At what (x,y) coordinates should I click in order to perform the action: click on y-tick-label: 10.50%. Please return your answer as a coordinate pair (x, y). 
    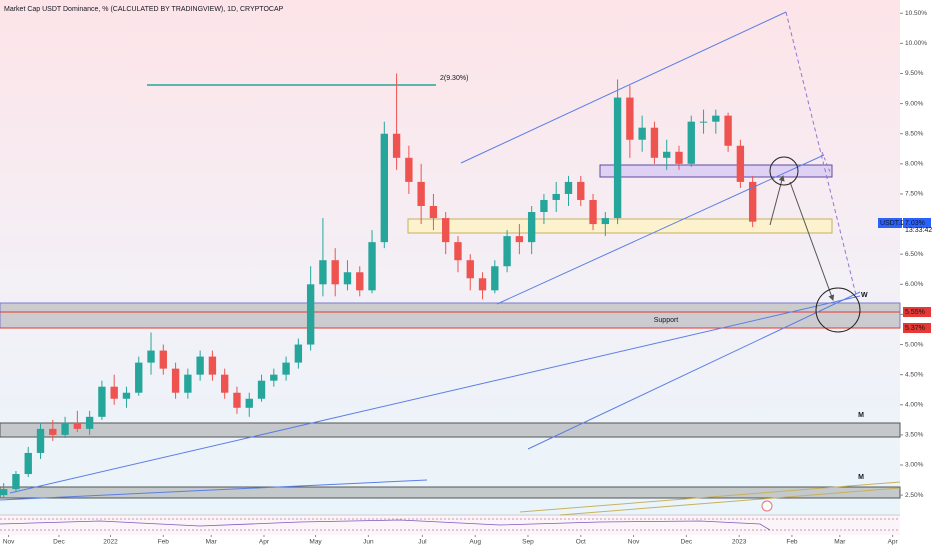
    Looking at the image, I should click on (916, 13).